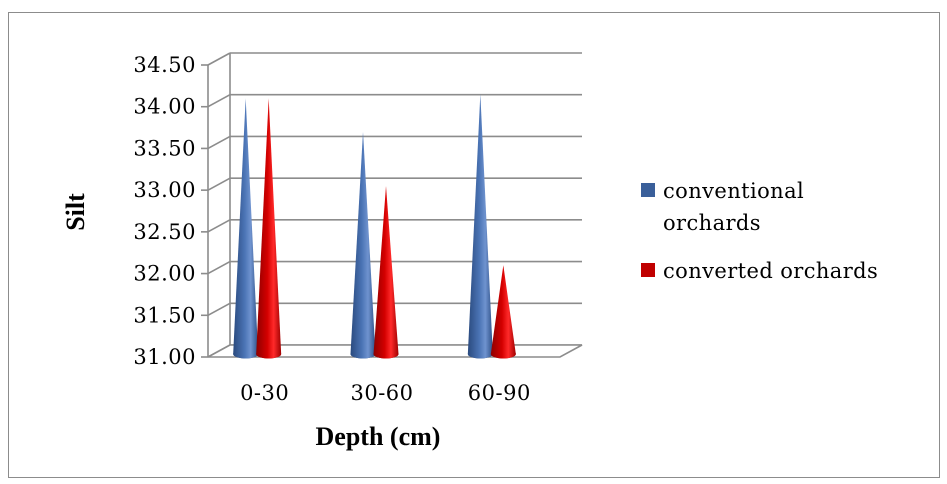 This screenshot has width=947, height=484. I want to click on legend: conventional orchards converted orchards, so click(759, 231).